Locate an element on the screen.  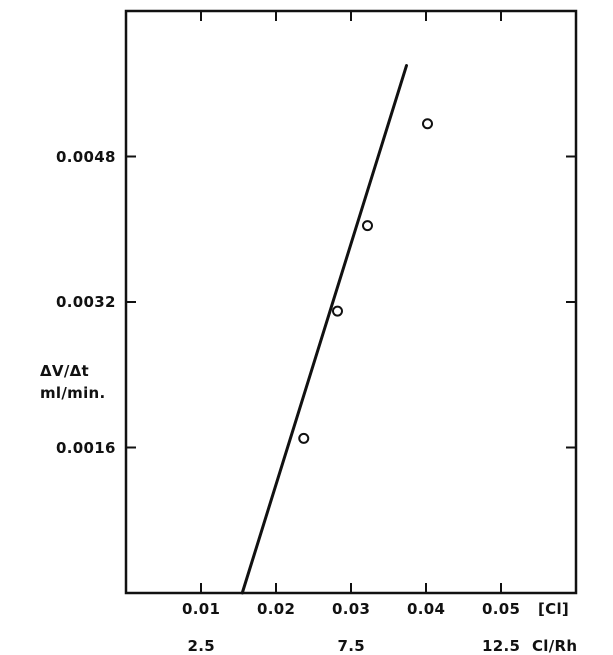
y-tick-label-2: 0.0048 is located at coordinates (86, 157).